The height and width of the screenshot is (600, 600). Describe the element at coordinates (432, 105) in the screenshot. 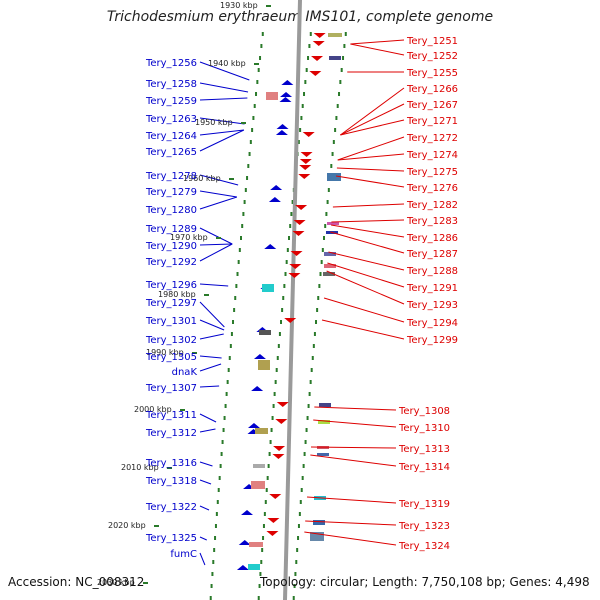

I see `gene-label-right: Tery_1267` at that location.